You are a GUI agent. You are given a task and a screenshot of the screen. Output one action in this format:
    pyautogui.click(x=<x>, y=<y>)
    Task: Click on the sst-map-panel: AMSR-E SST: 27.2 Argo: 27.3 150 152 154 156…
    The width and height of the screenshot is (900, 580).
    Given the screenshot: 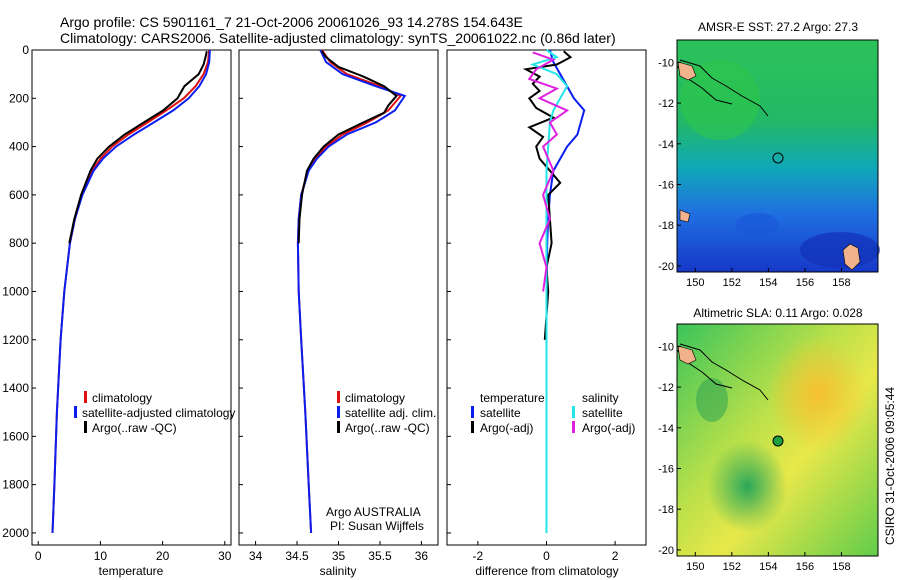 What is the action you would take?
    pyautogui.click(x=769, y=154)
    